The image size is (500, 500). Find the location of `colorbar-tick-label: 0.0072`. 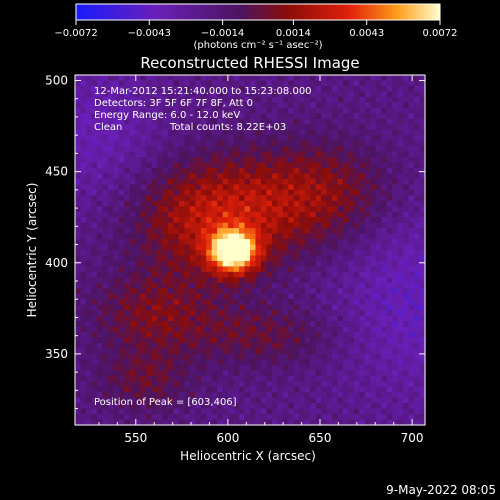

colorbar-tick-label: 0.0072 is located at coordinates (440, 33).